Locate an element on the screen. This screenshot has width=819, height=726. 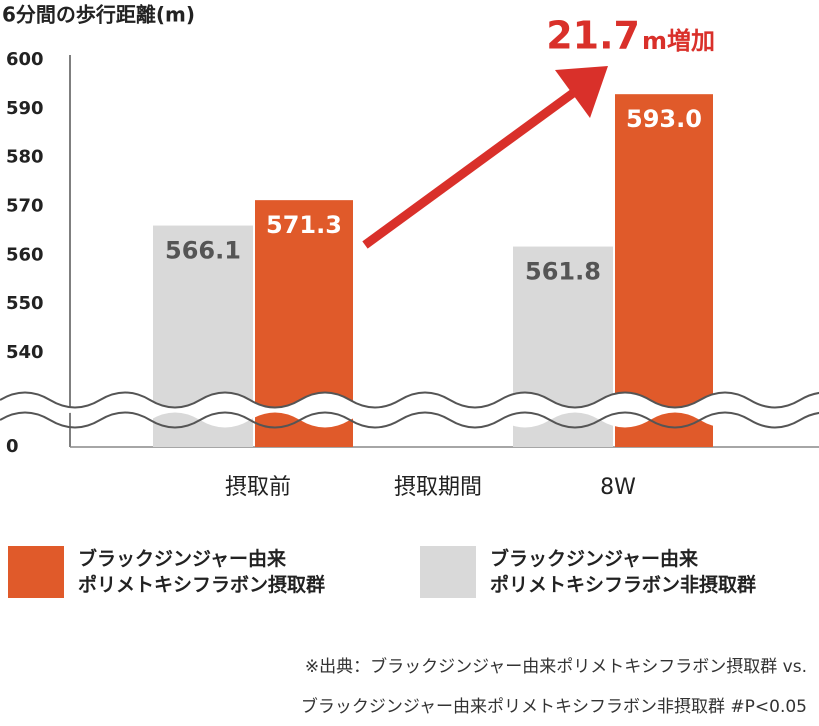
legend-item: ブラックジンジャー由来 ポリメトキシフラボン摂取群 is located at coordinates (166, 572).